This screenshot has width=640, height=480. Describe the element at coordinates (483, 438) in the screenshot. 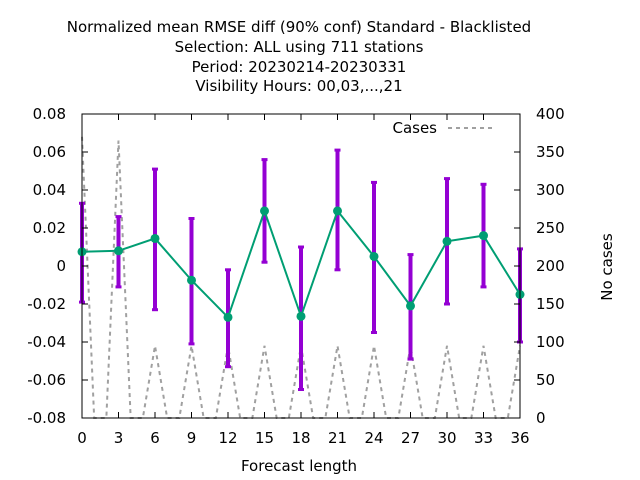

I see `x-tick-label-33: 33` at that location.